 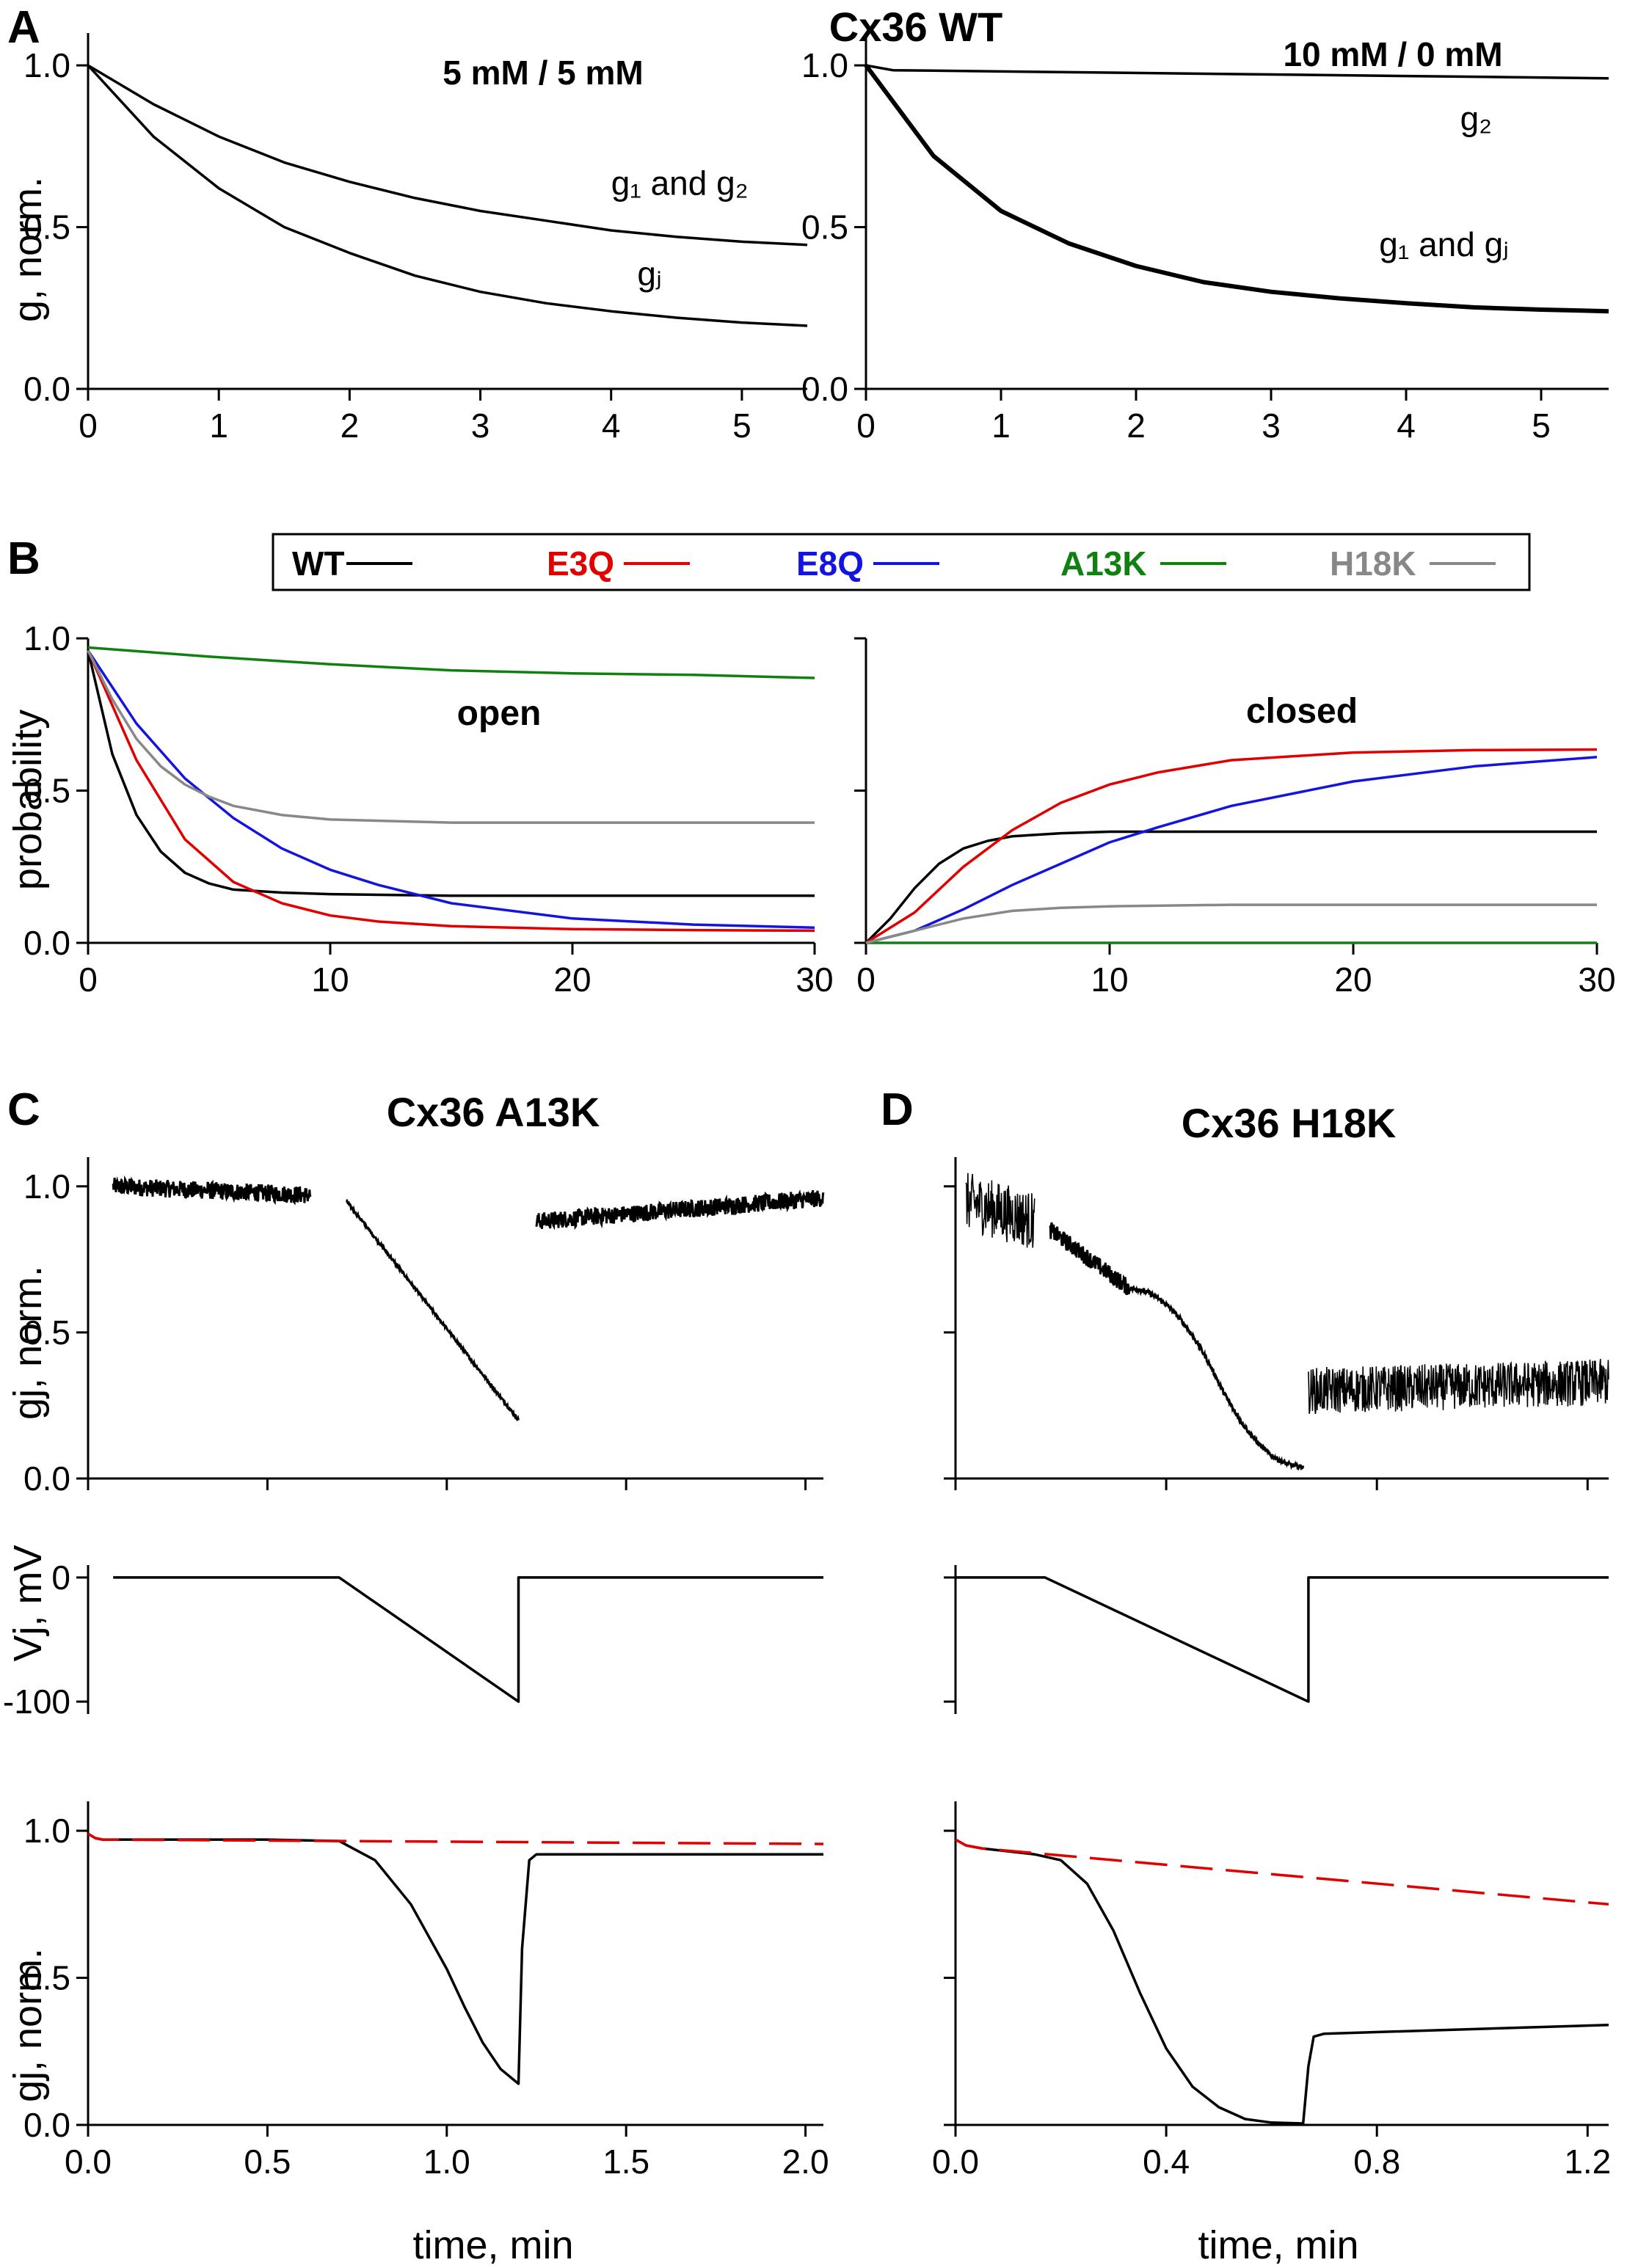 What do you see at coordinates (1302, 711) in the screenshot?
I see `title-closed: closed` at bounding box center [1302, 711].